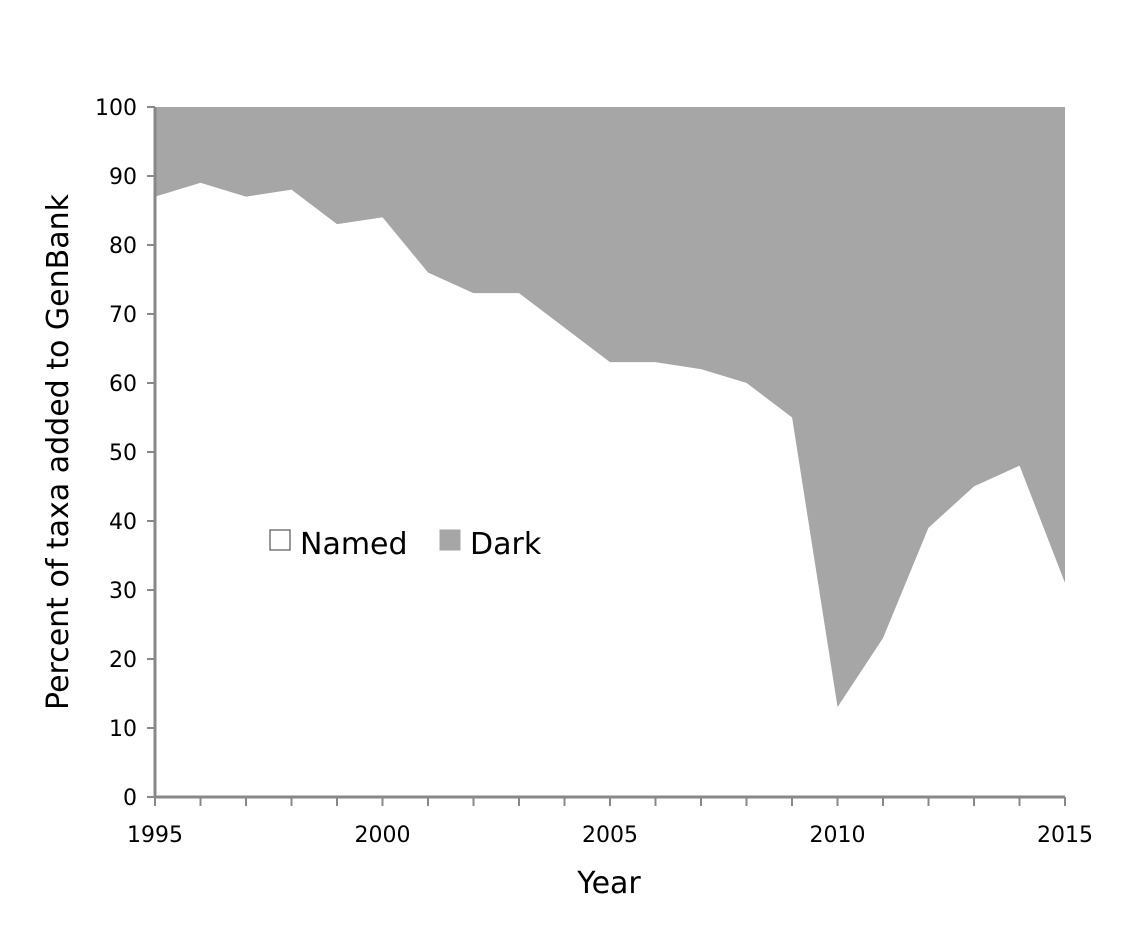 This screenshot has width=1122, height=932. I want to click on y-tick-label: 40, so click(123, 522).